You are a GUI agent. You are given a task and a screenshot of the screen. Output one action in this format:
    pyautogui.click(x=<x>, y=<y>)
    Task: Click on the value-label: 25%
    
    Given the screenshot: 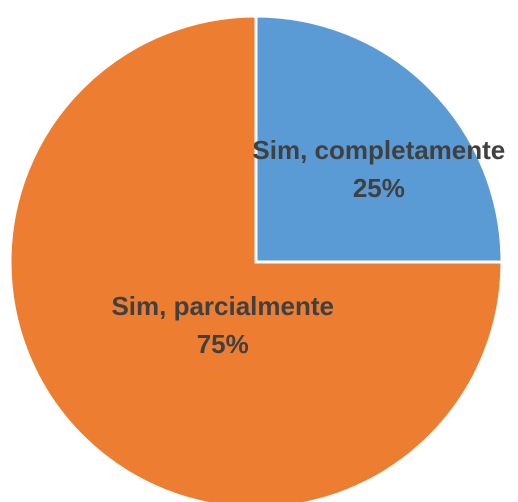 What is the action you would take?
    pyautogui.click(x=378, y=188)
    